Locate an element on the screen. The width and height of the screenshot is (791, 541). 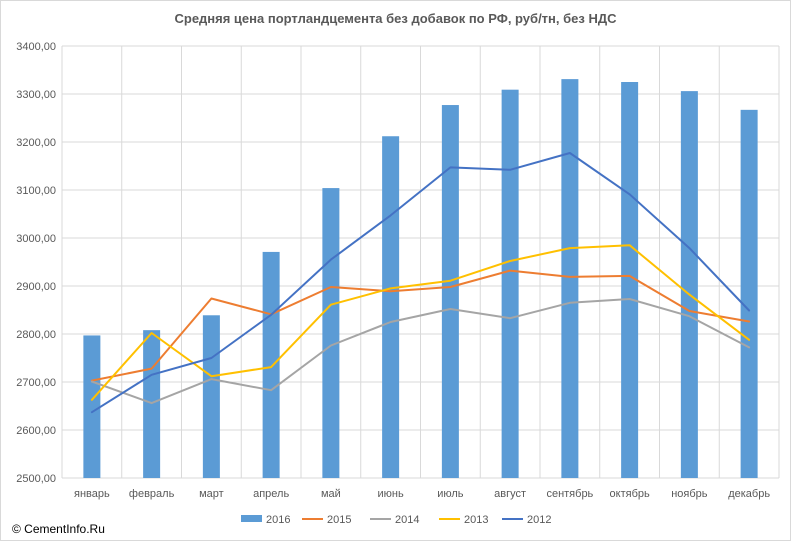
y-tick-label: 3300,00 is located at coordinates (36, 95).